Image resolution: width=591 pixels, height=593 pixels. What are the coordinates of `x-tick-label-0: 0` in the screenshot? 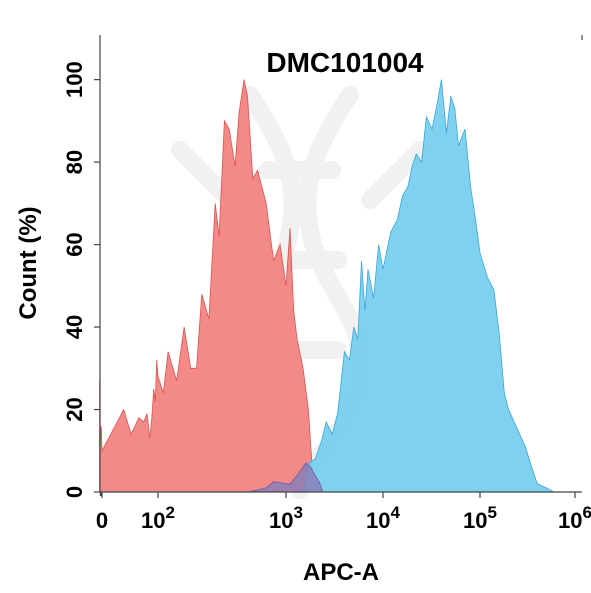 It's located at (102, 520).